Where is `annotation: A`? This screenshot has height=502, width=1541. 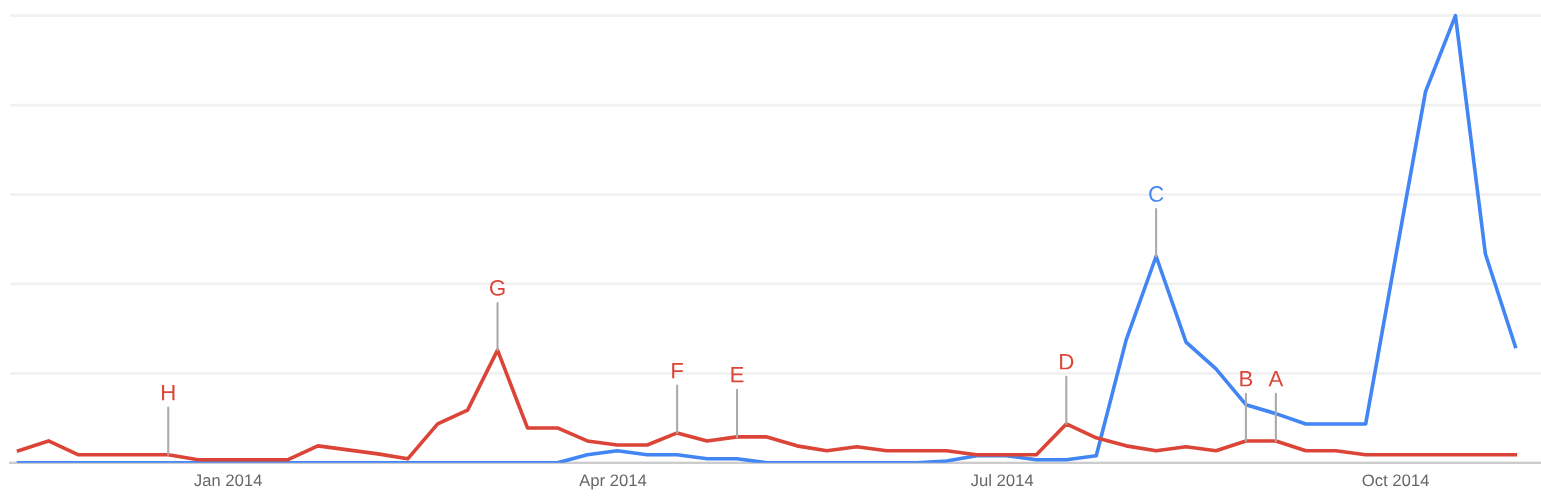
annotation: A is located at coordinates (1276, 379).